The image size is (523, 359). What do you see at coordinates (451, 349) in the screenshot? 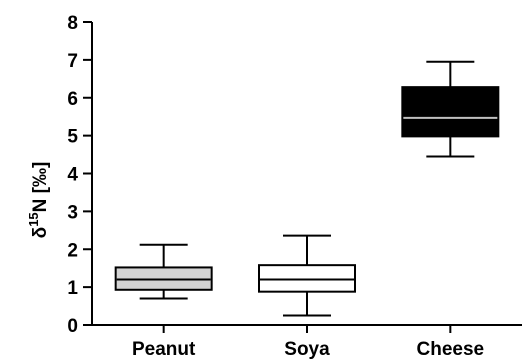
I see `x-tick-label: Cheese` at bounding box center [451, 349].